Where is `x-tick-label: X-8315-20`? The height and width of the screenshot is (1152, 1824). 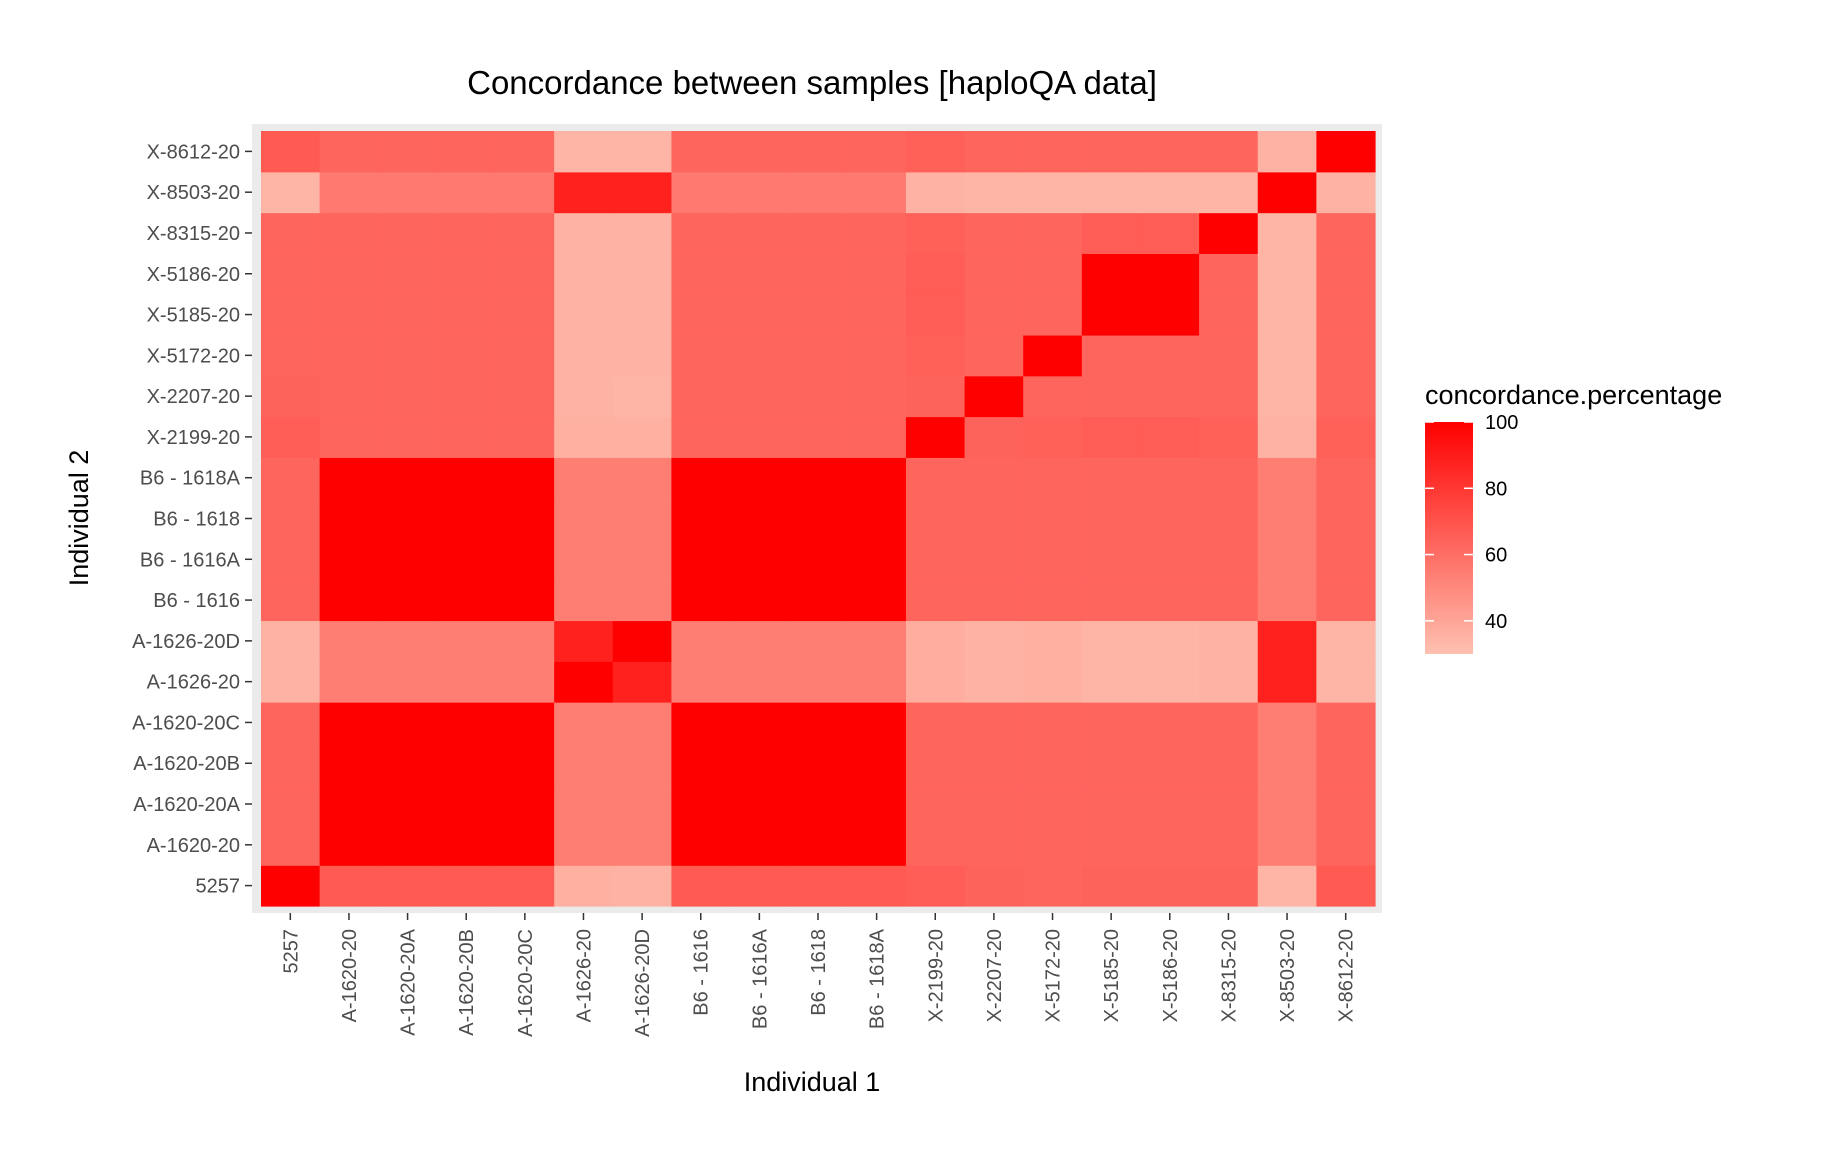 x-tick-label: X-8315-20 is located at coordinates (1229, 975).